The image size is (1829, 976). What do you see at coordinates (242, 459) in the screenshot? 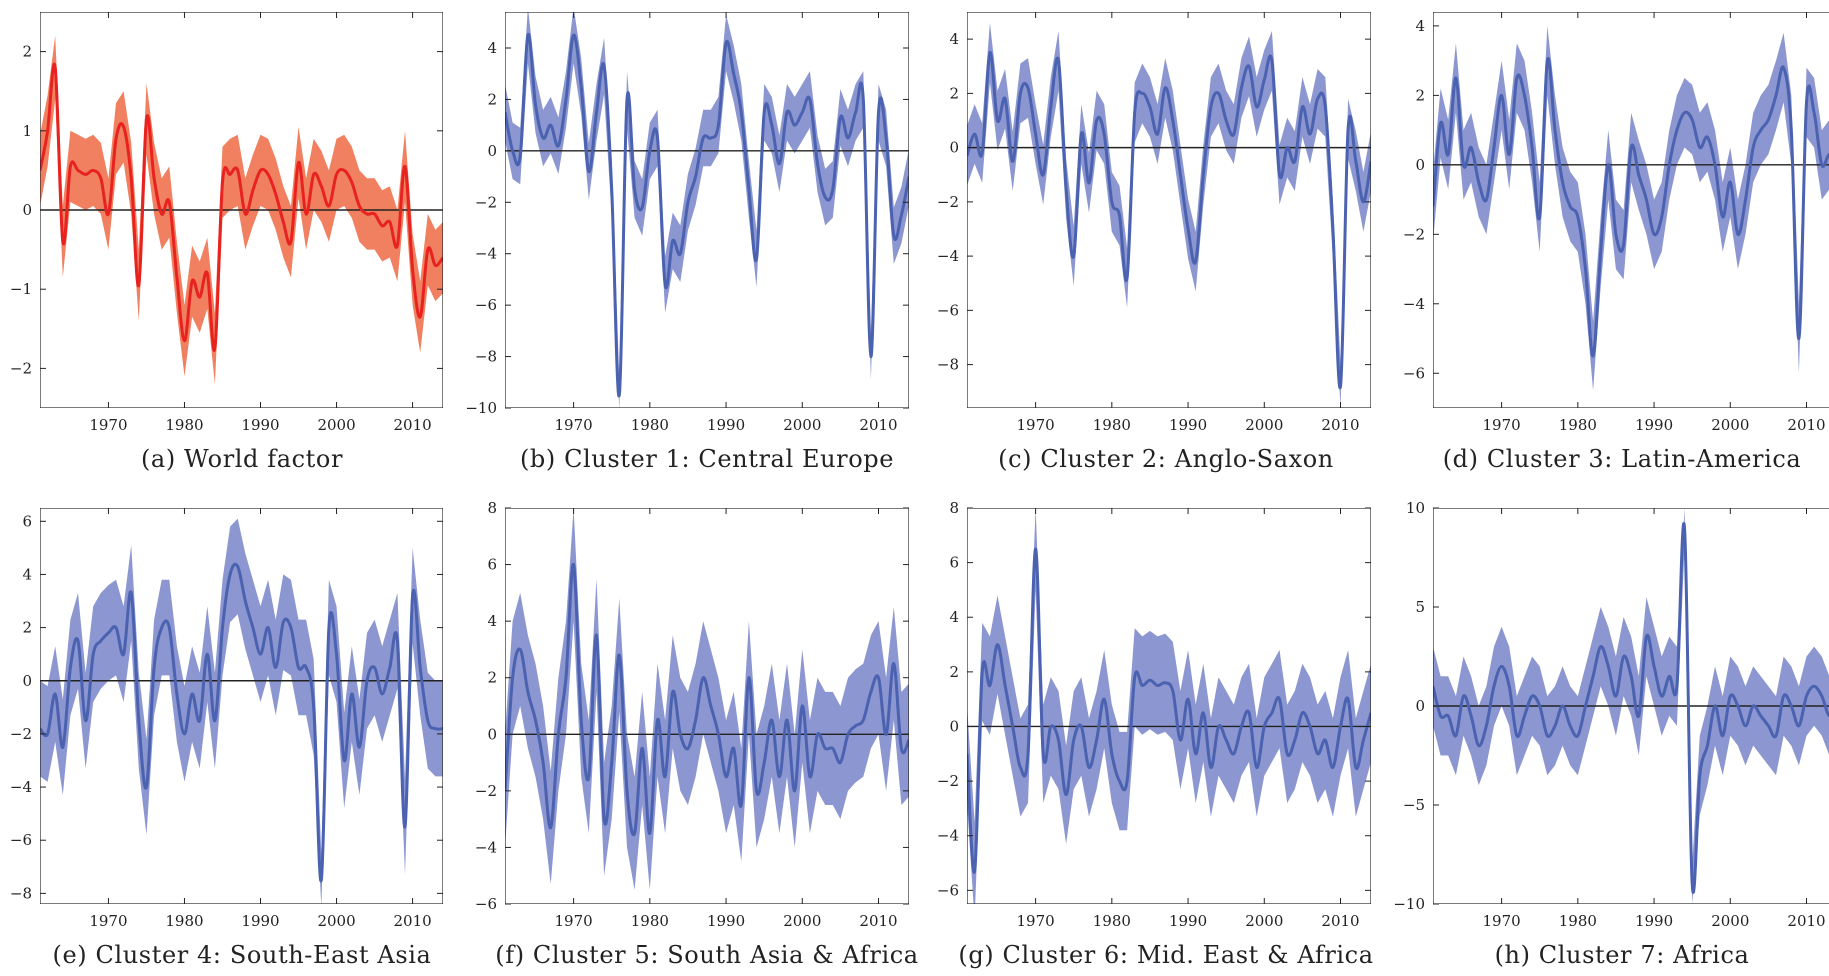
I see `panel-a-caption: (a) World factor` at bounding box center [242, 459].